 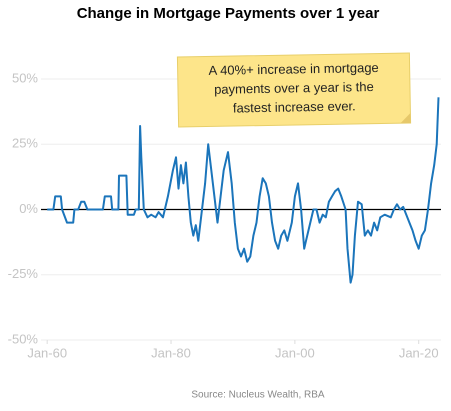 I want to click on source: Source: Nucleus Wealth, RBA, so click(x=258, y=395).